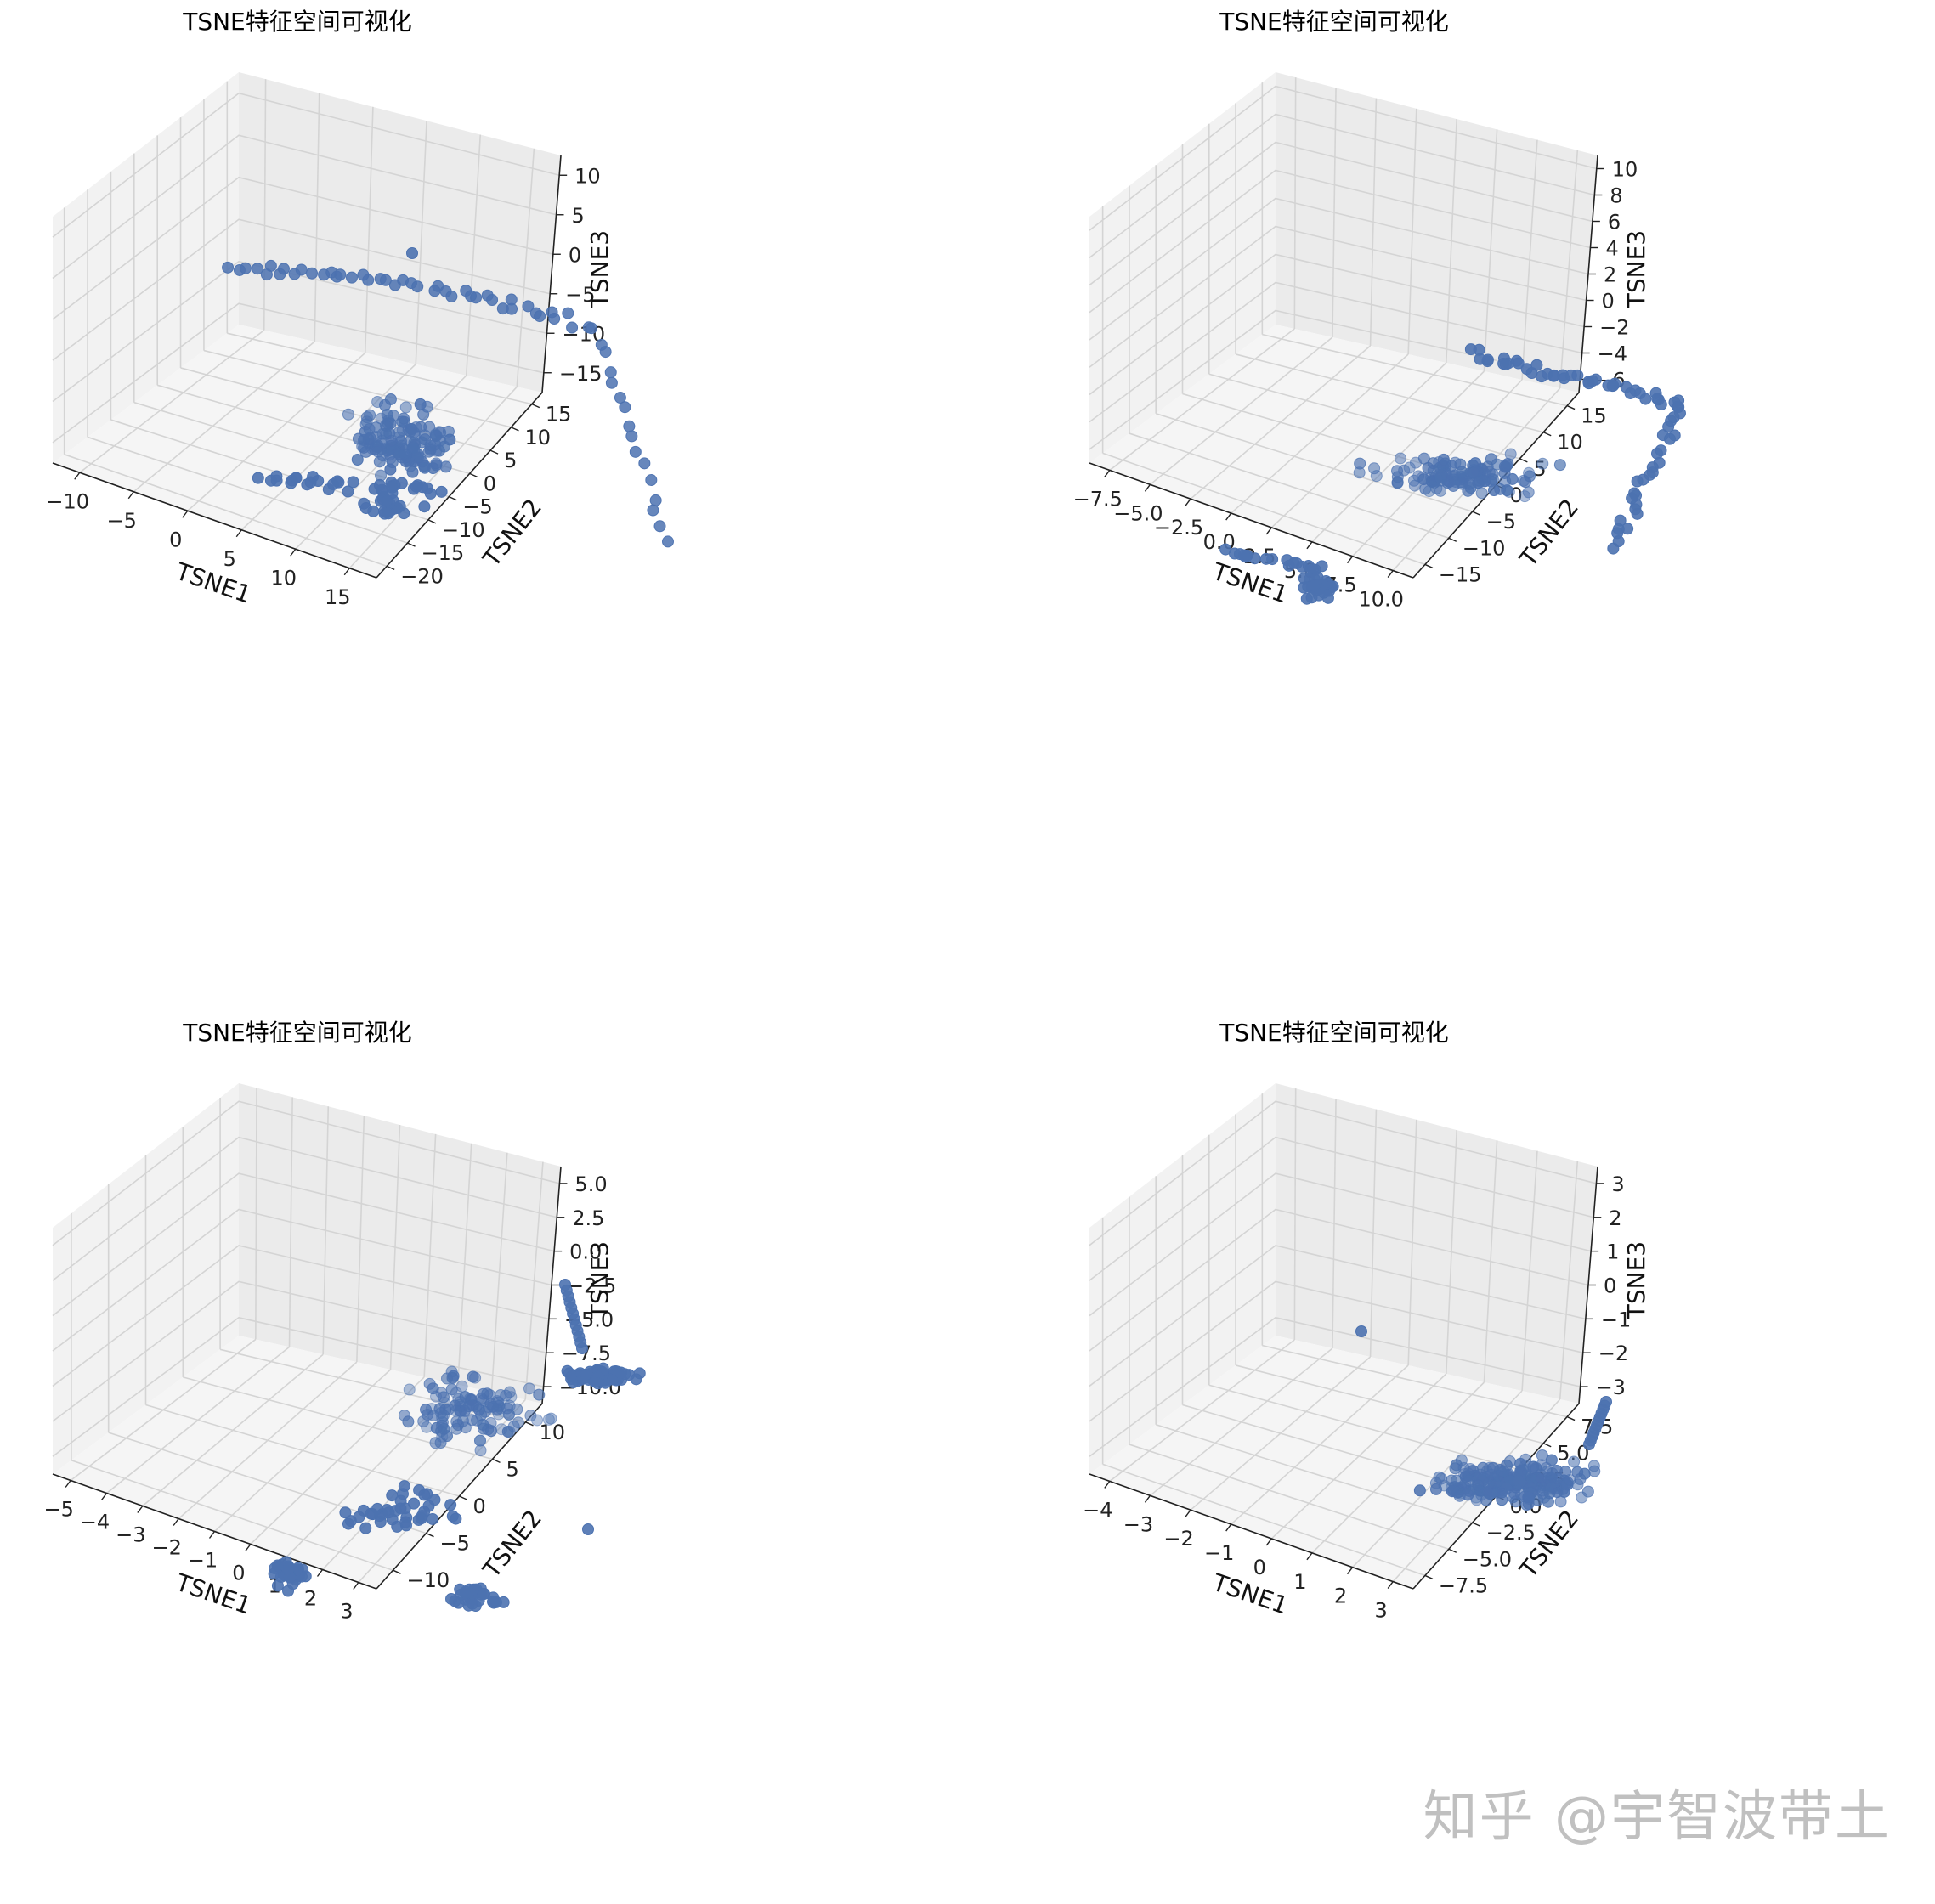 This screenshot has height=1904, width=1935. I want to click on y-tick-label: −5, so click(1501, 522).